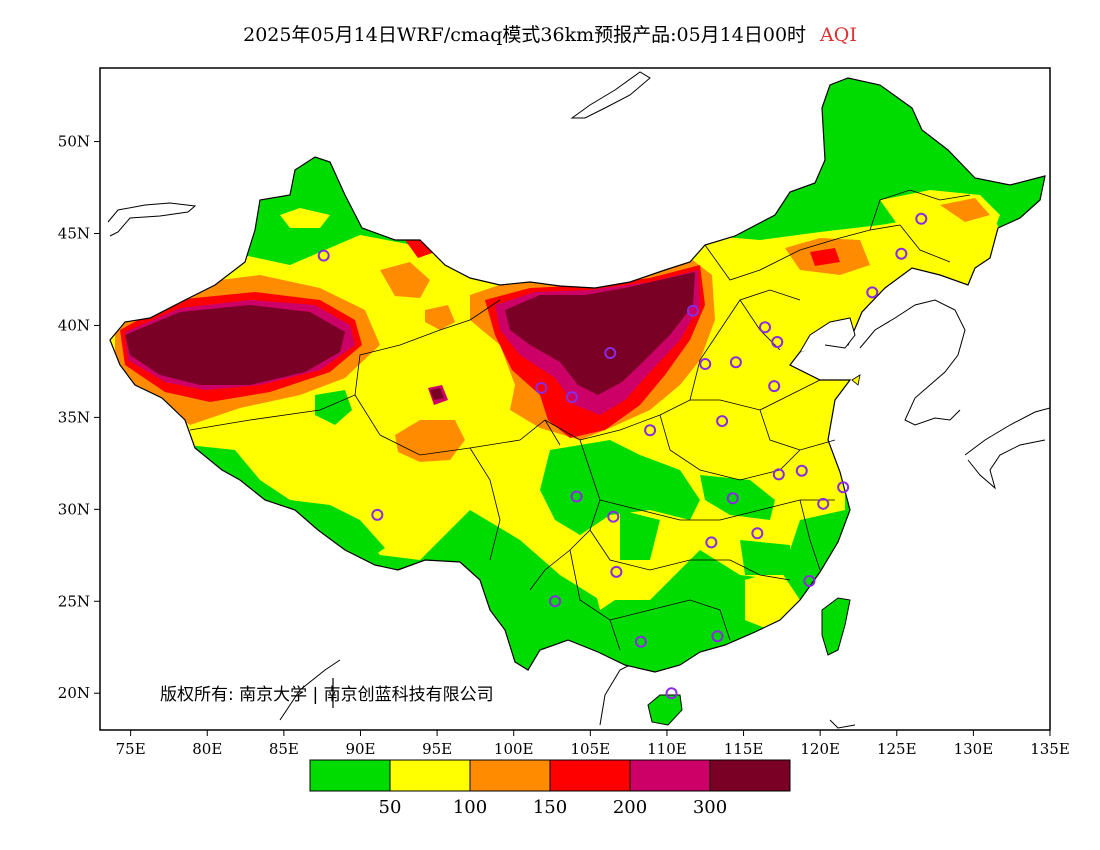 This screenshot has width=1100, height=850. Describe the element at coordinates (74, 142) in the screenshot. I see `lat-tick-label: 50N` at that location.